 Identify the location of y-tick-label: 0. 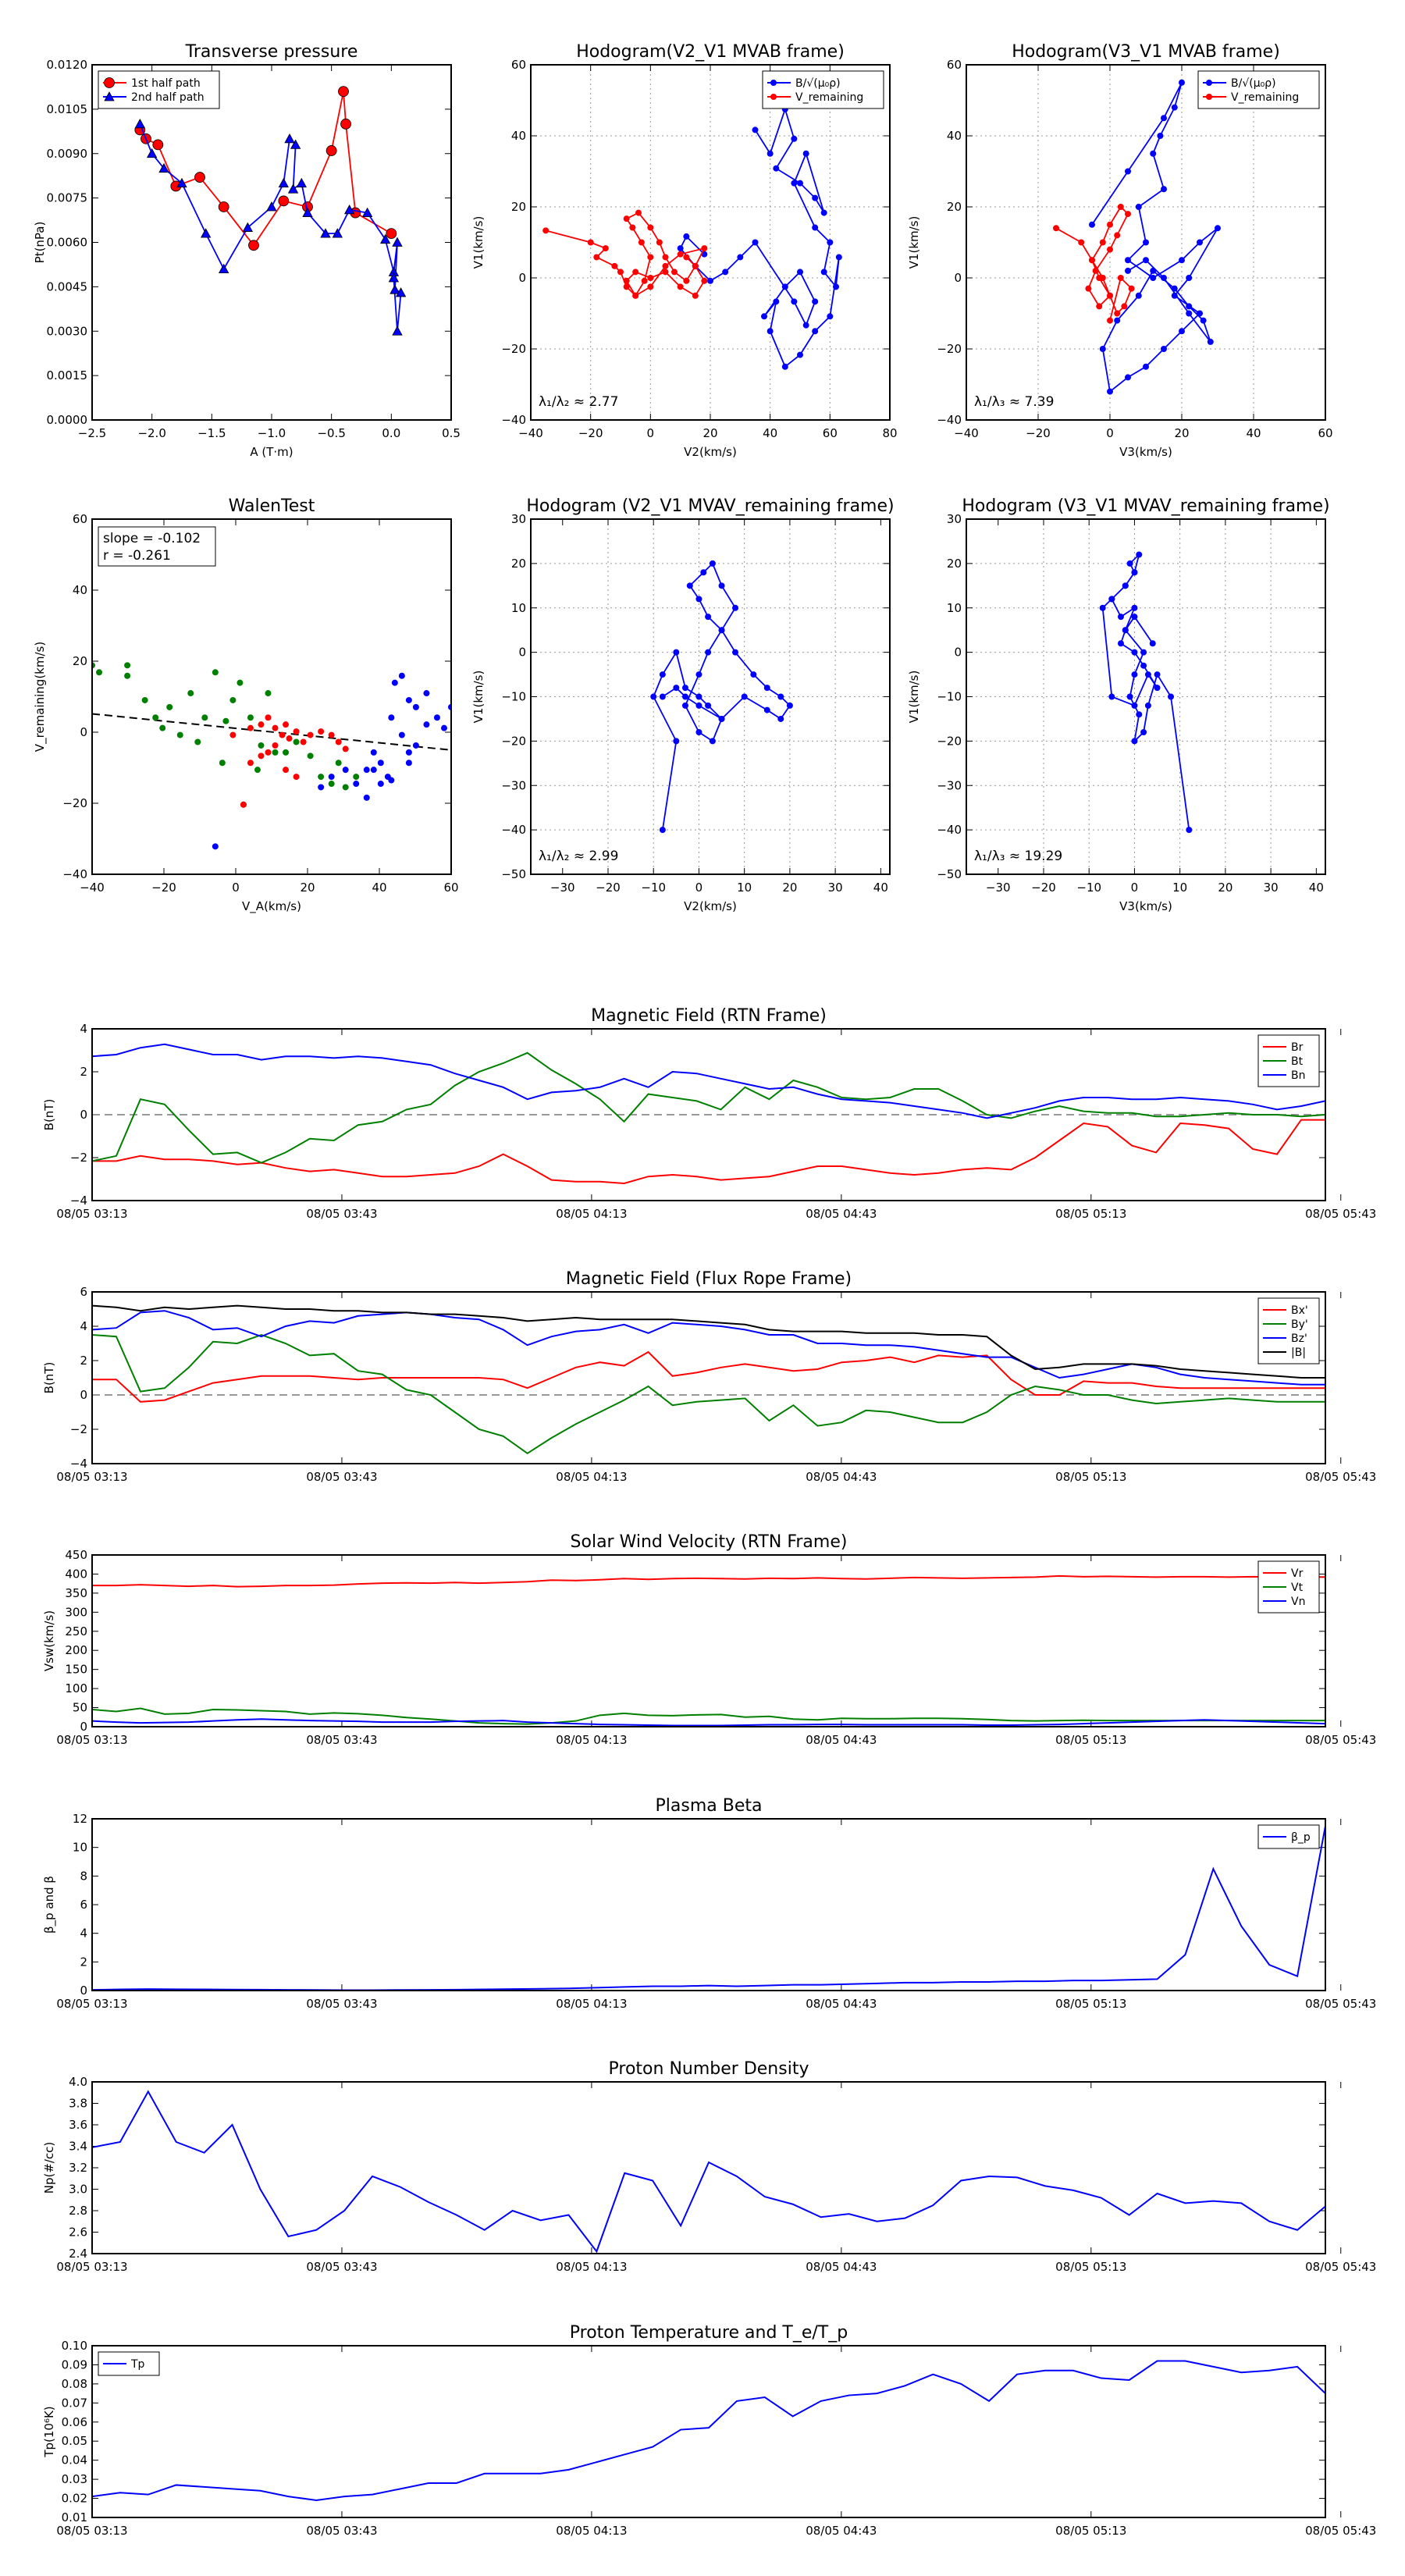
(84, 1115).